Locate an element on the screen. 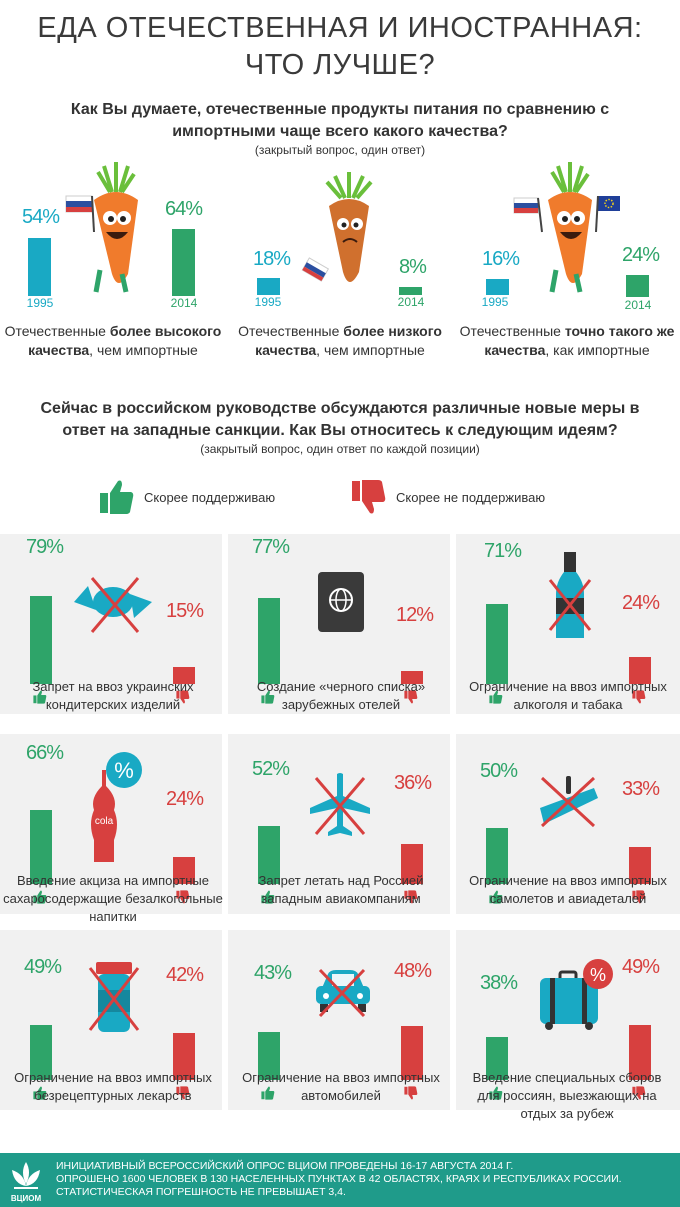 This screenshot has height=1207, width=680. title-line-2: ЧТО ЛУЧШЕ? is located at coordinates (340, 65).